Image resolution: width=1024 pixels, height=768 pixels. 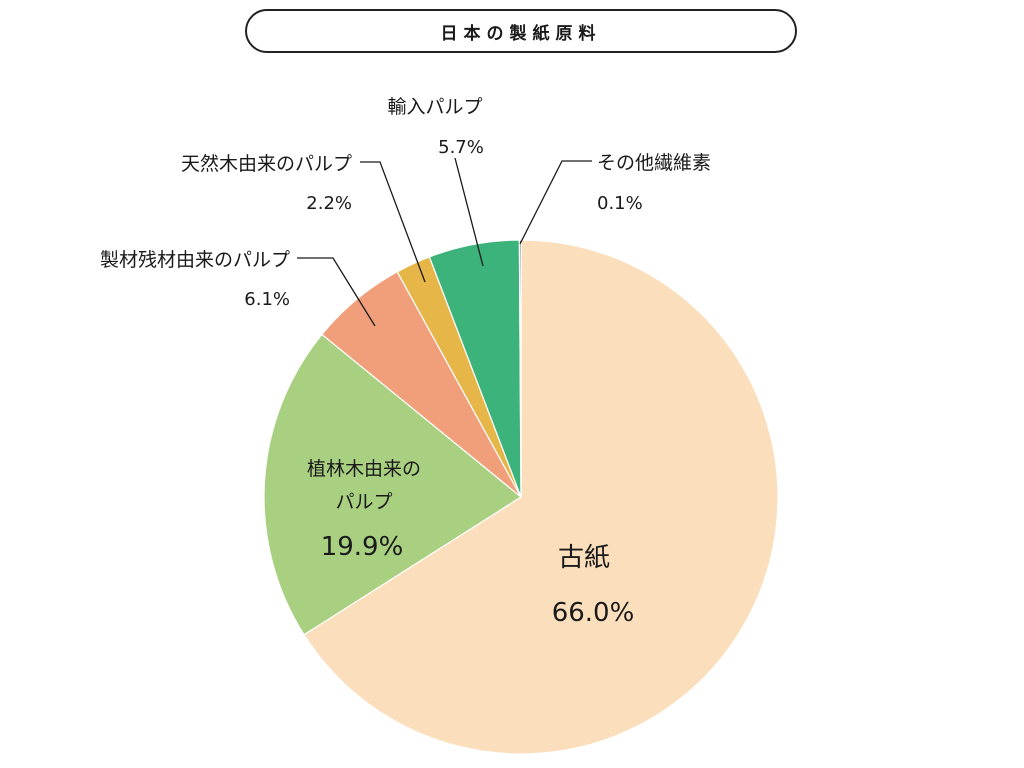 I want to click on slice-label: 製材残材由来のパルプ, so click(x=195, y=260).